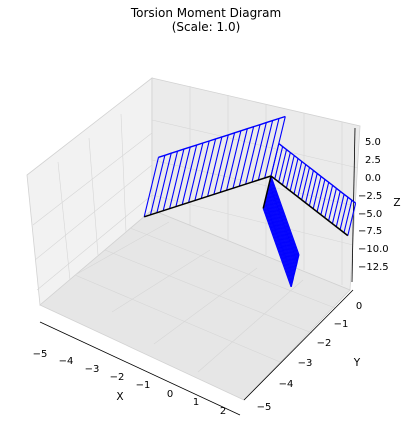 The image size is (409, 426). I want to click on y-tick-label: 0, so click(359, 306).